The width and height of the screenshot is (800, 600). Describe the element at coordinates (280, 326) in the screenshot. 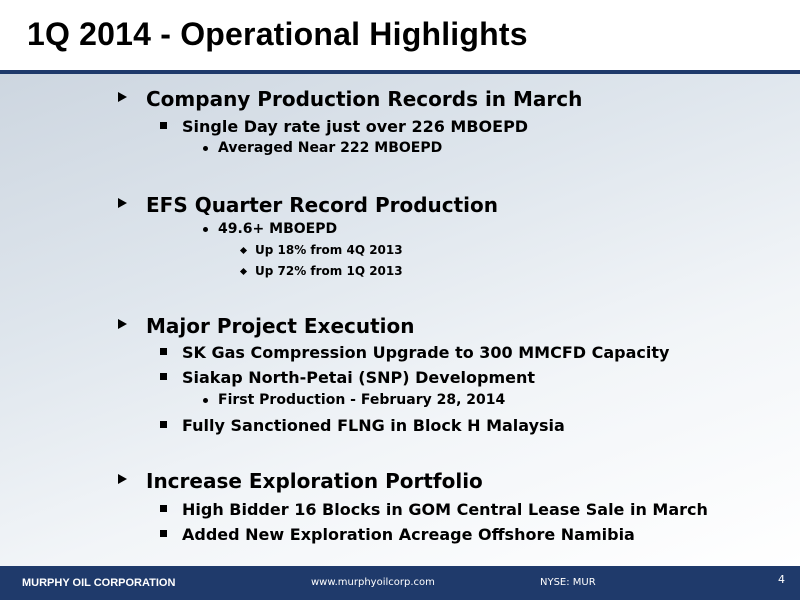

I see `section-heading-text: Major Project Execution` at that location.